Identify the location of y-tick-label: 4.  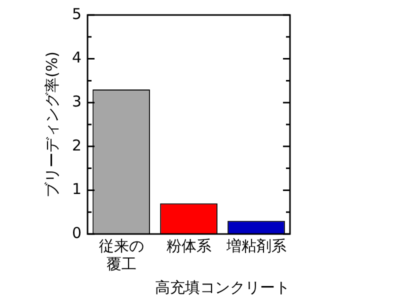
(77, 57).